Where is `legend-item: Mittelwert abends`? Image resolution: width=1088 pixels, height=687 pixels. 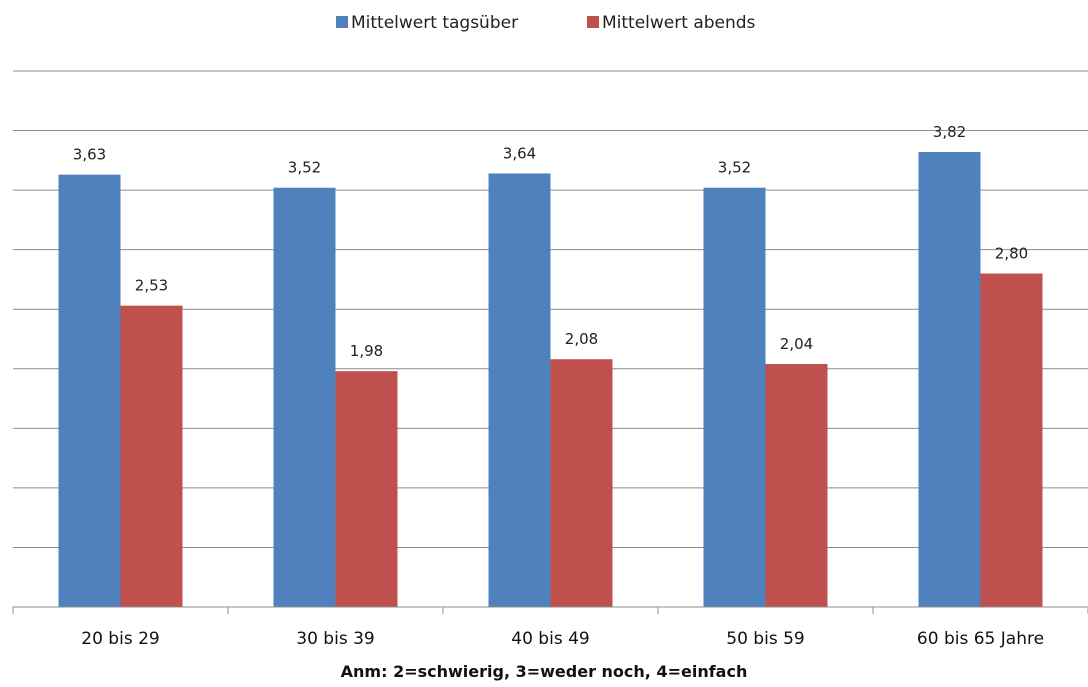
legend-item: Mittelwert abends is located at coordinates (671, 23).